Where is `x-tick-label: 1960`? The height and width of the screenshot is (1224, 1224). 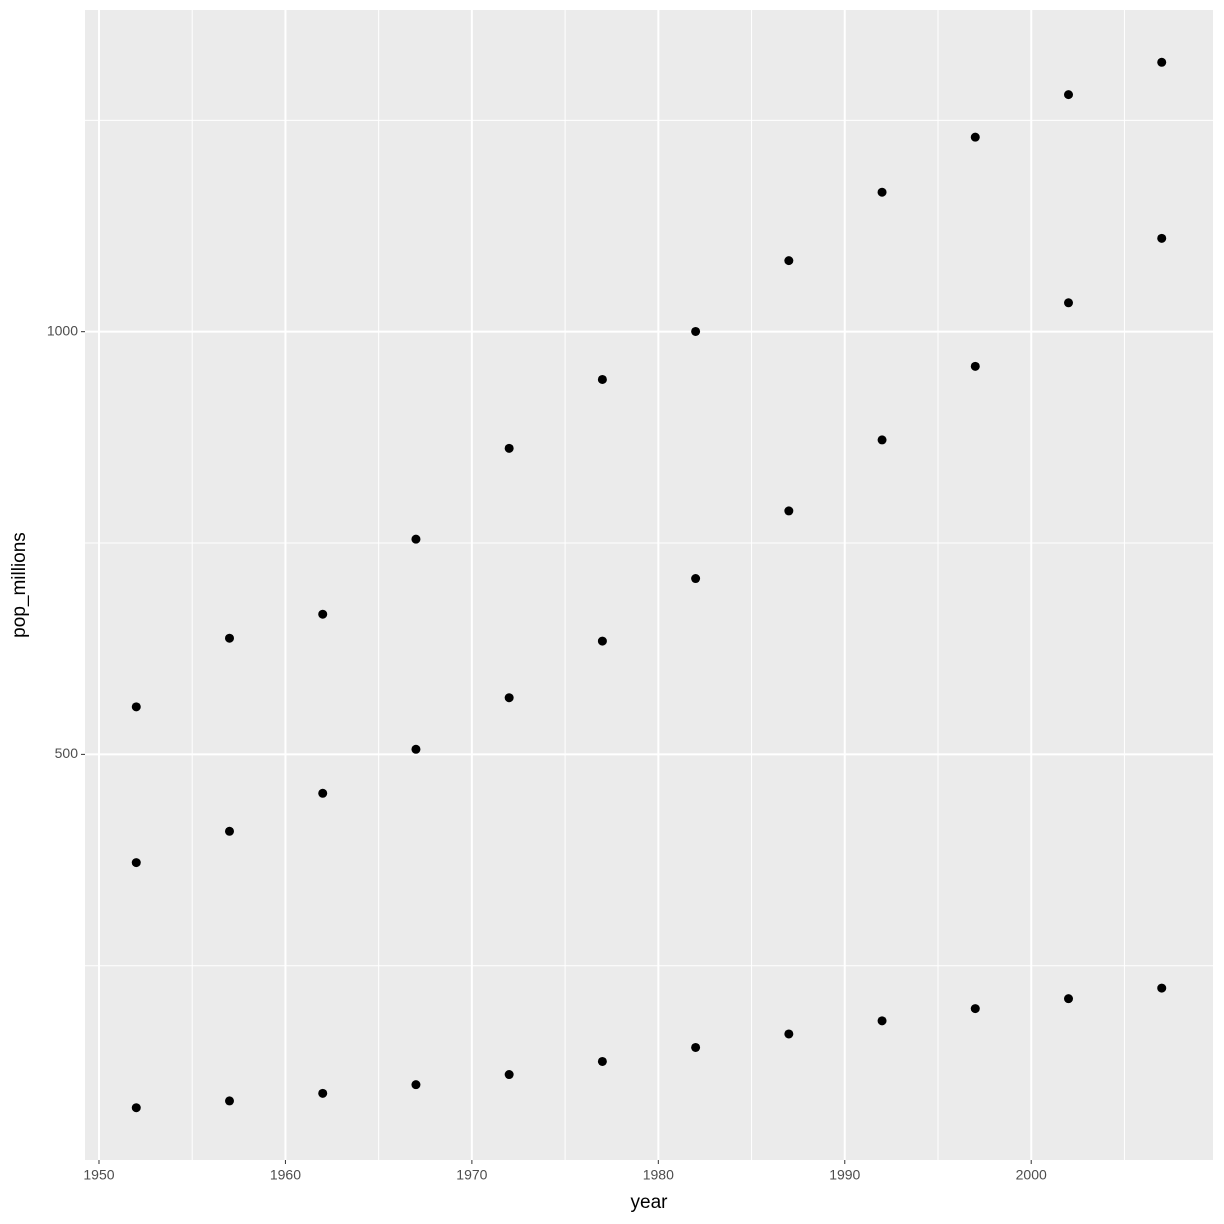
x-tick-label: 1960 is located at coordinates (285, 1175).